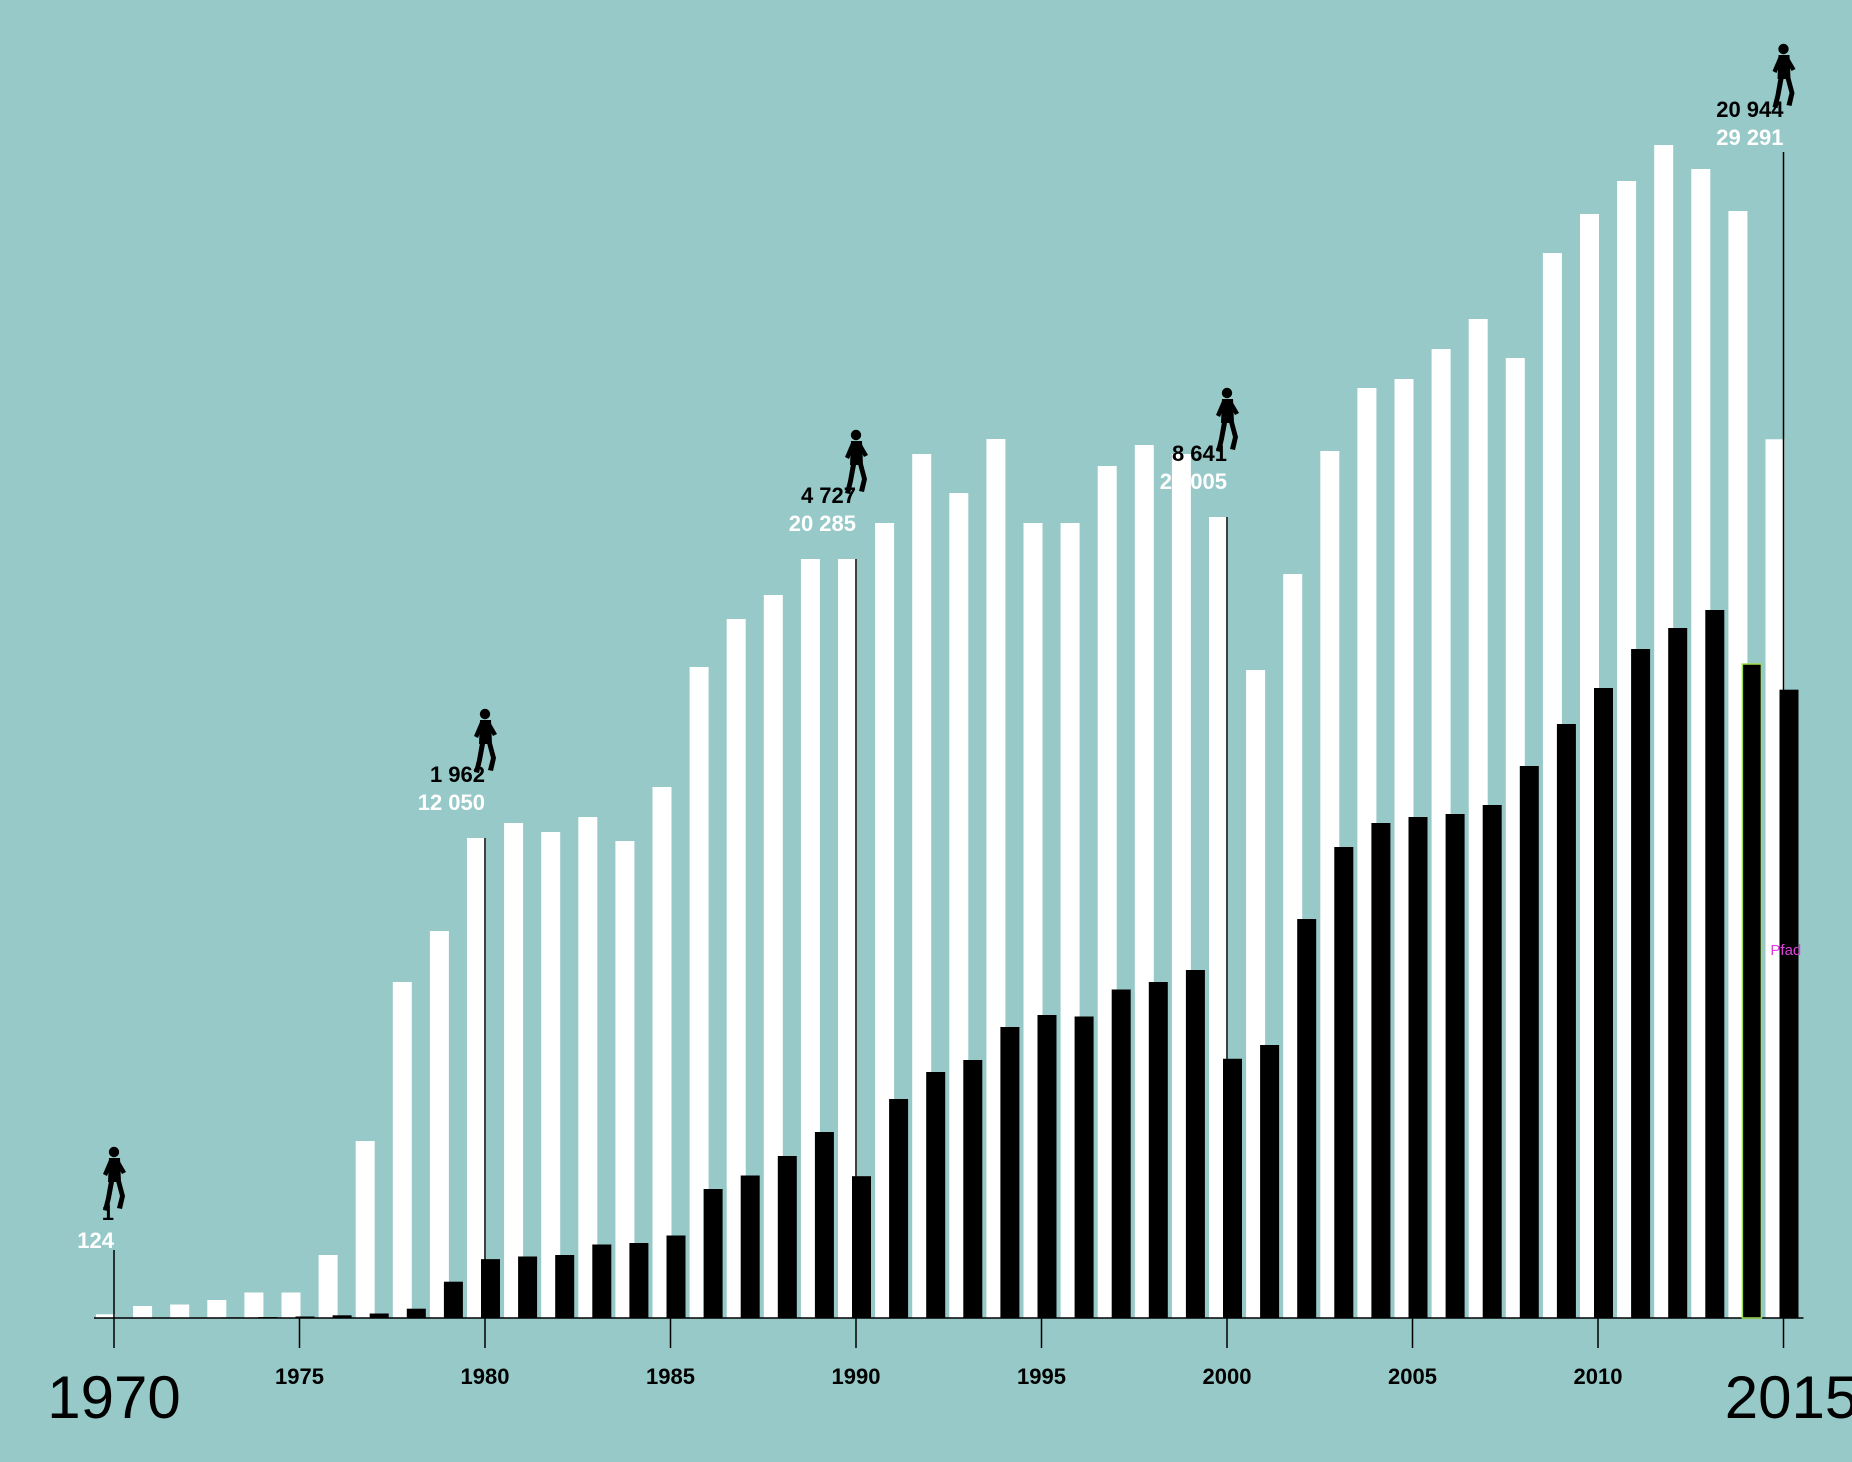 The width and height of the screenshot is (1852, 1462). Describe the element at coordinates (565, 1286) in the screenshot. I see `bar-dark-1982` at that location.